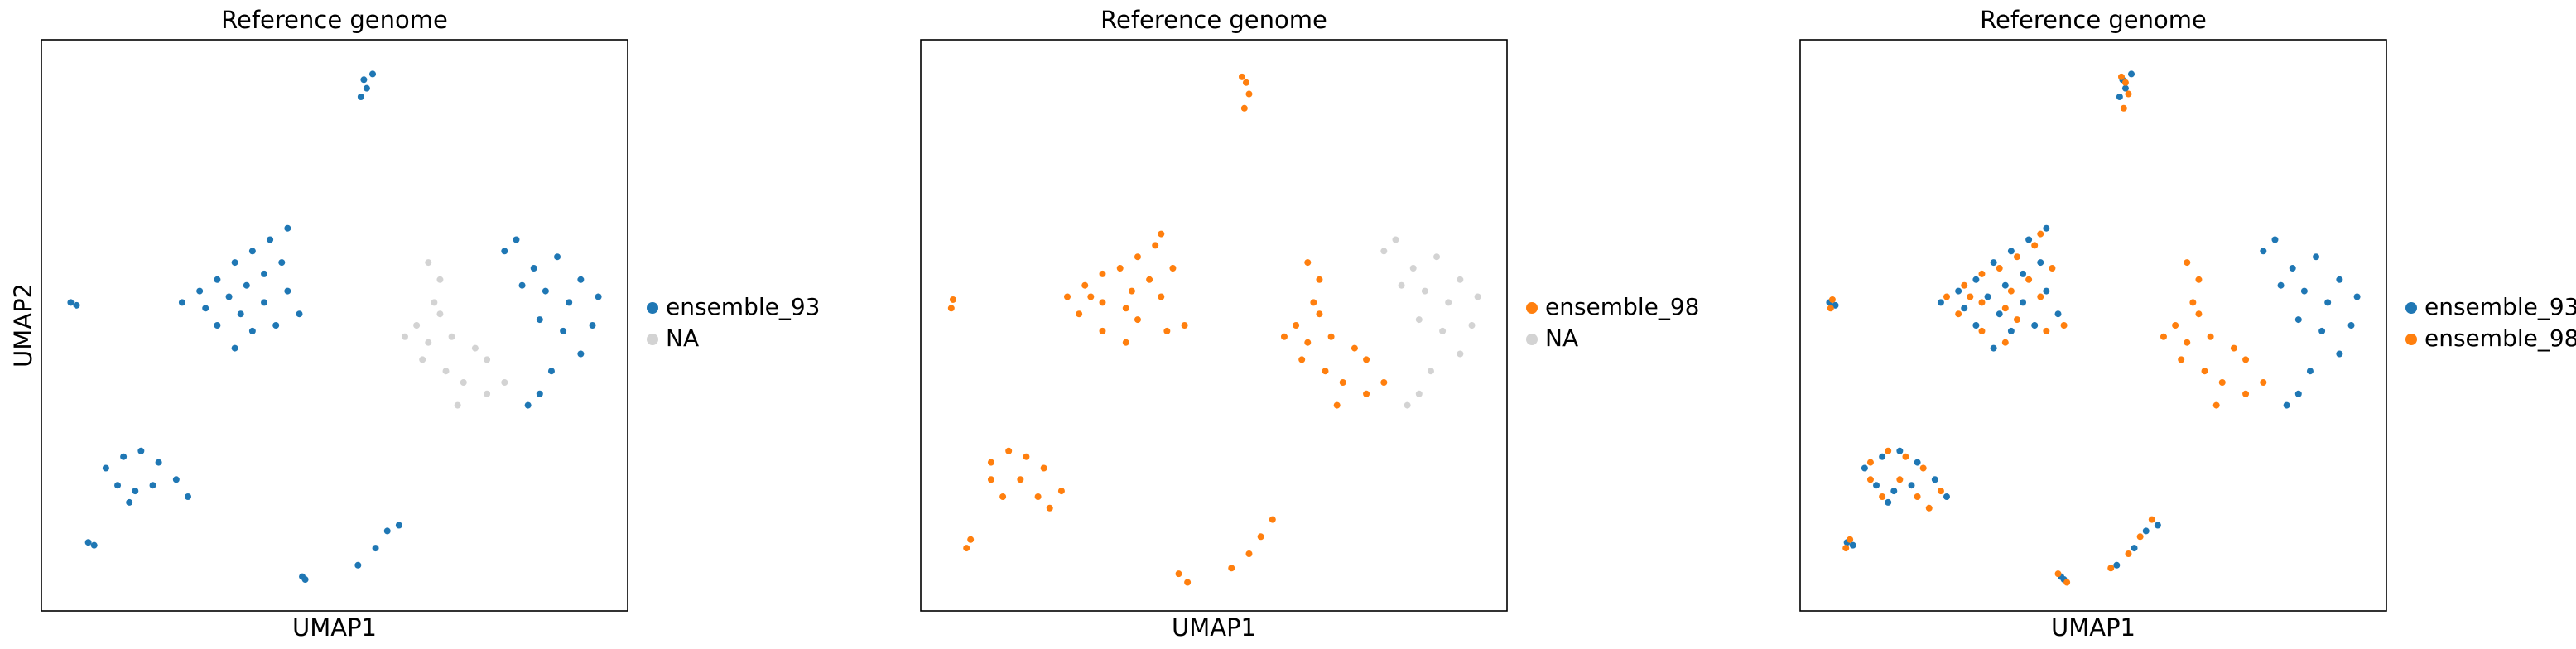 Image resolution: width=2576 pixels, height=649 pixels. I want to click on legend-label: ensemble_93, so click(743, 306).